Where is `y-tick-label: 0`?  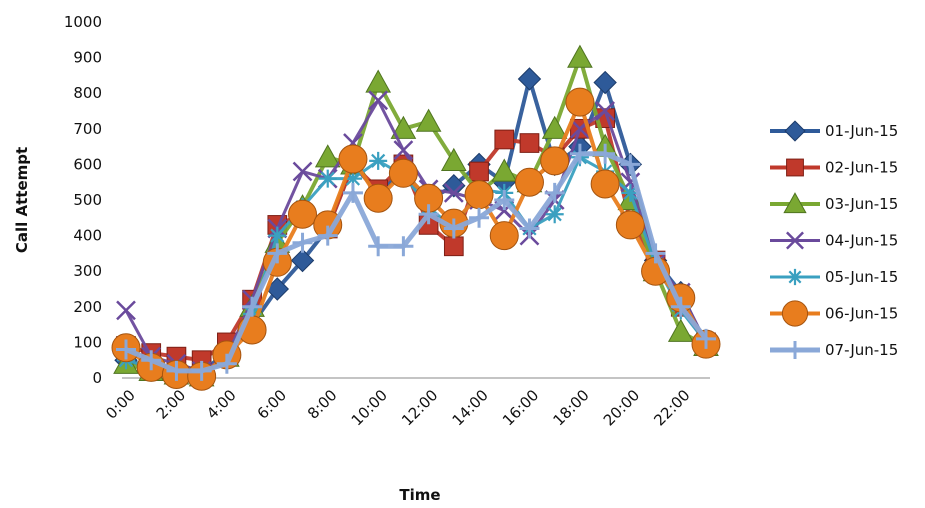 y-tick-label: 0 is located at coordinates (97, 378).